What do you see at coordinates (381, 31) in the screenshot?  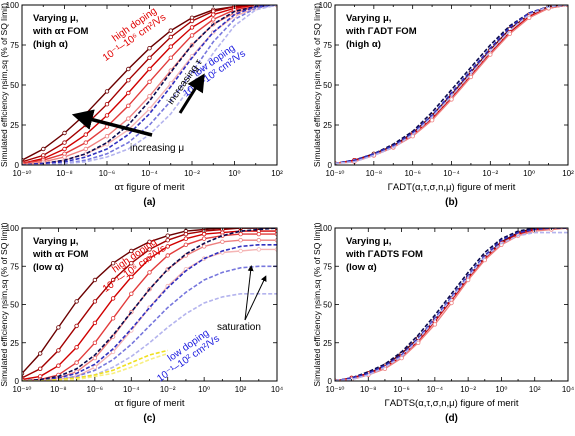 I see `panel-annotation-line: with ΓADT FOM` at bounding box center [381, 31].